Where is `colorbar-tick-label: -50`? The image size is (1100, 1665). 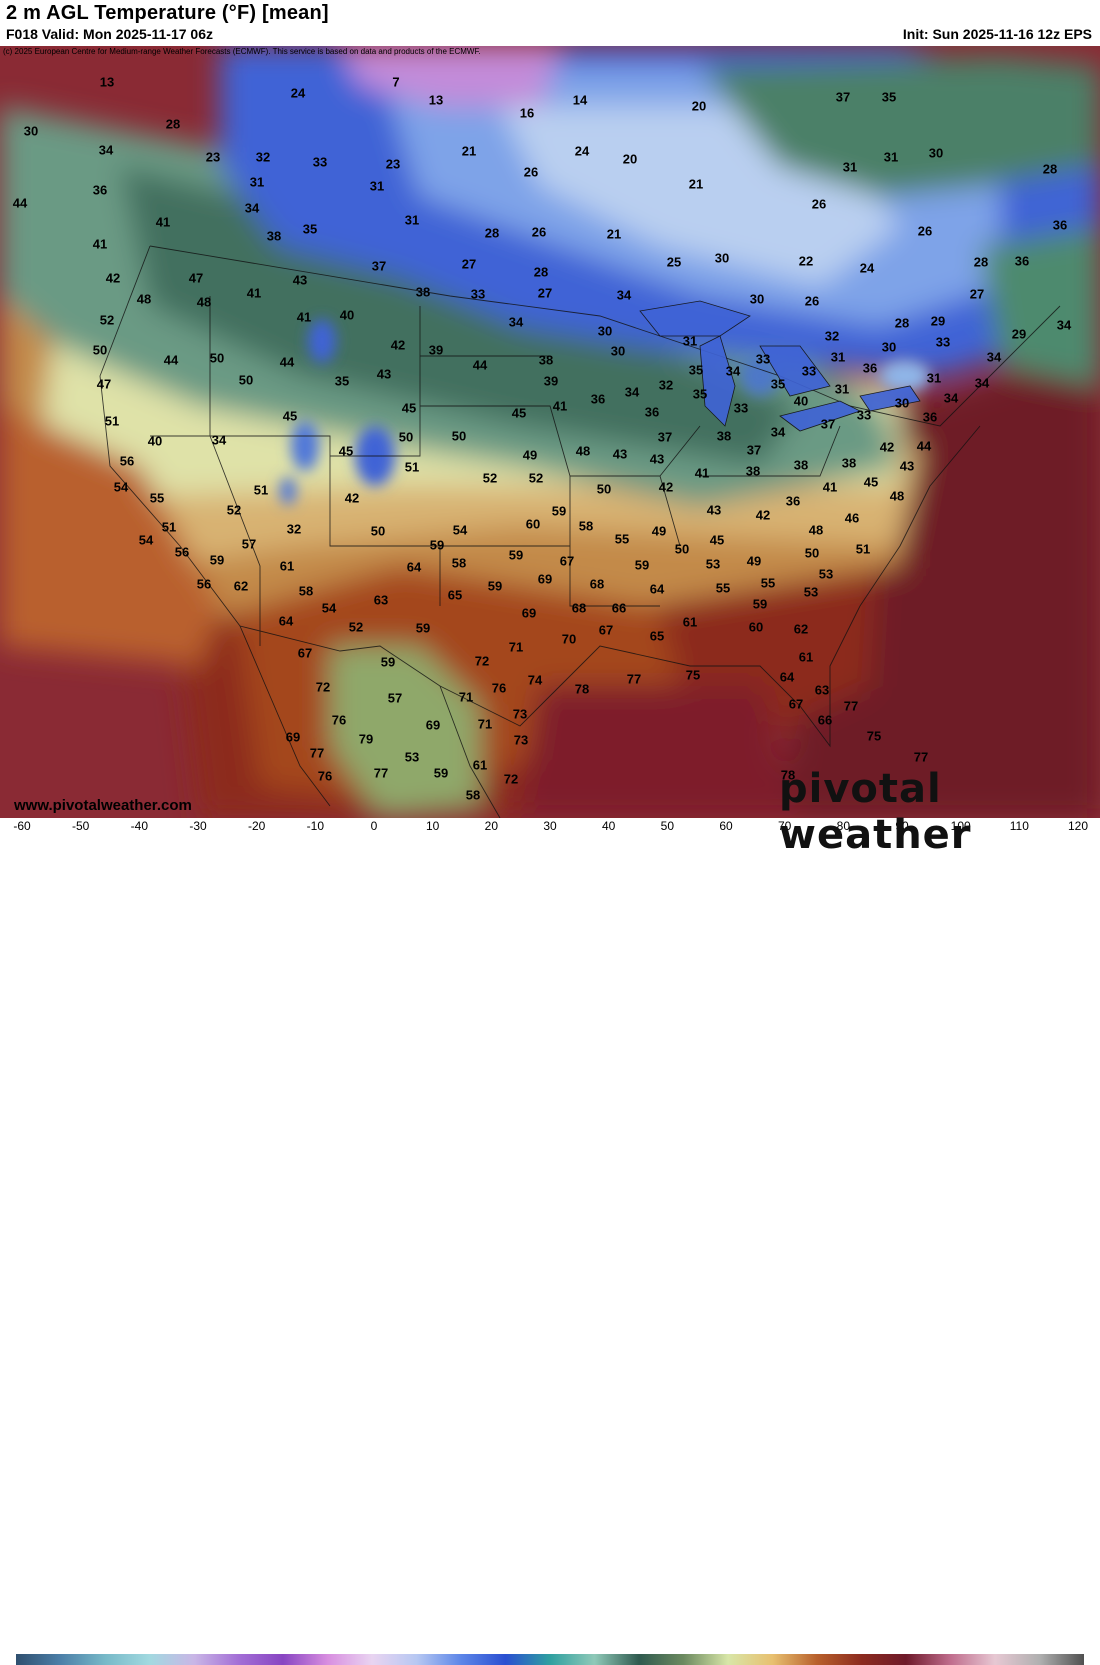
colorbar-tick-label: -50 is located at coordinates (80, 826).